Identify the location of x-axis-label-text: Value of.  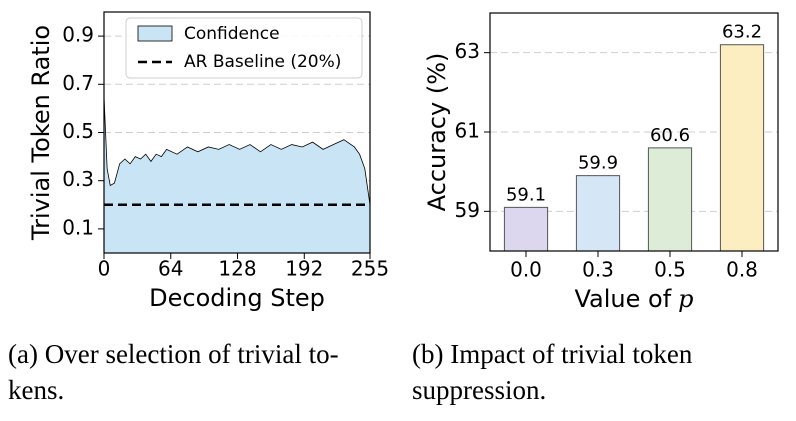
(622, 299).